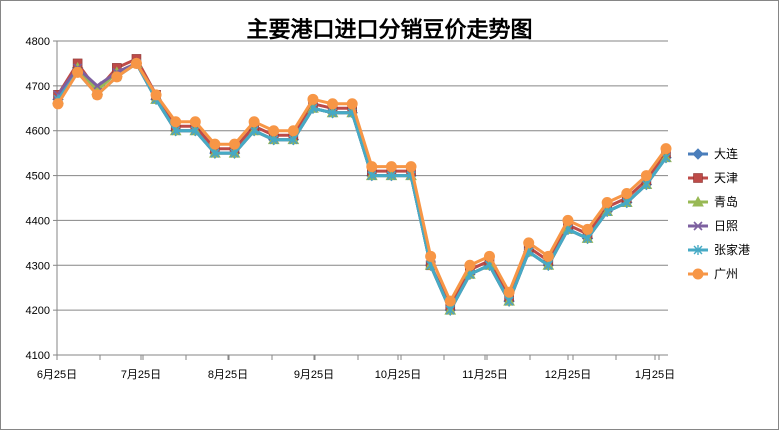  What do you see at coordinates (726, 178) in the screenshot?
I see `legend-label: 天津` at bounding box center [726, 178].